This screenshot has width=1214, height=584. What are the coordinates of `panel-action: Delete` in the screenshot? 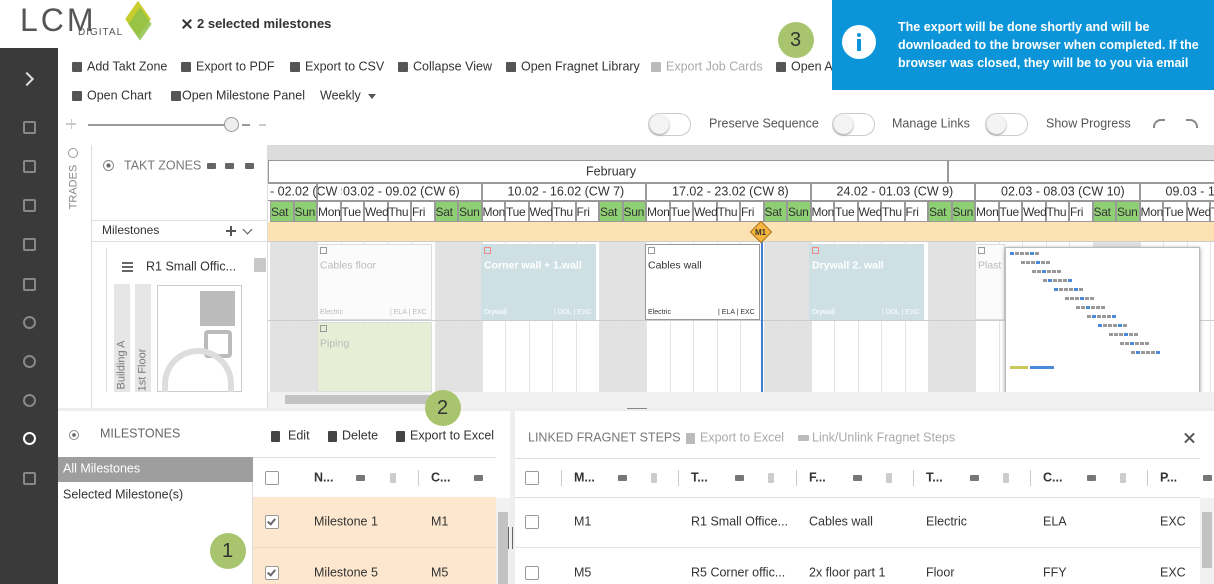 It's located at (360, 435).